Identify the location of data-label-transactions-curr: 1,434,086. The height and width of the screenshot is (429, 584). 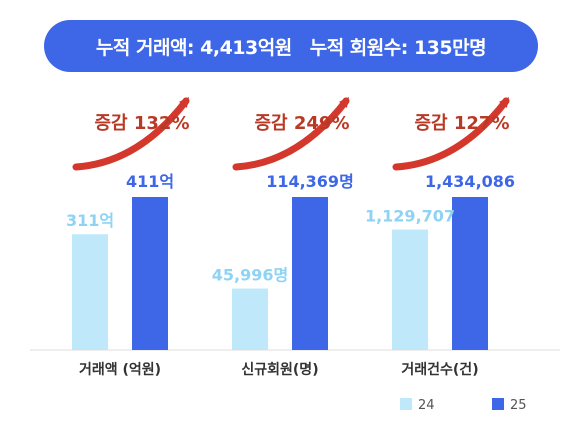
(470, 181).